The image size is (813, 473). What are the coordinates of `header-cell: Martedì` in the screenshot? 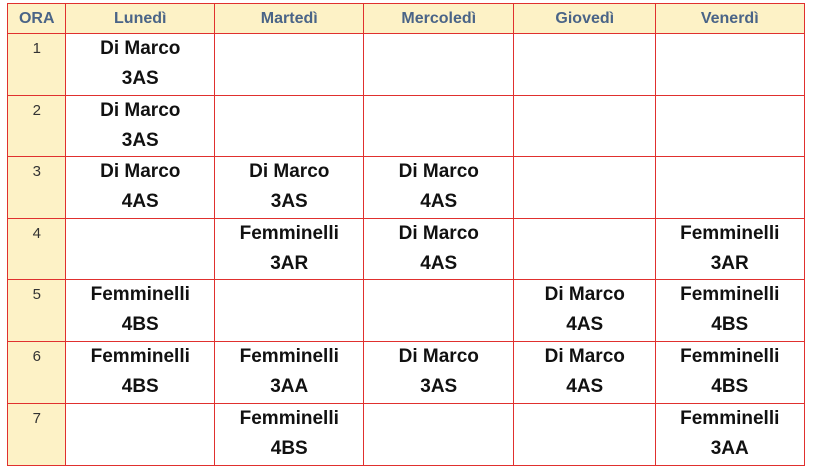 It's located at (289, 19).